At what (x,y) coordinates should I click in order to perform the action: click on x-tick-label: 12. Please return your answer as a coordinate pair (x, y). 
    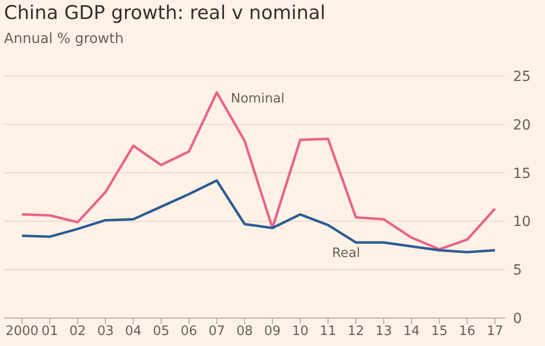
    Looking at the image, I should click on (356, 332).